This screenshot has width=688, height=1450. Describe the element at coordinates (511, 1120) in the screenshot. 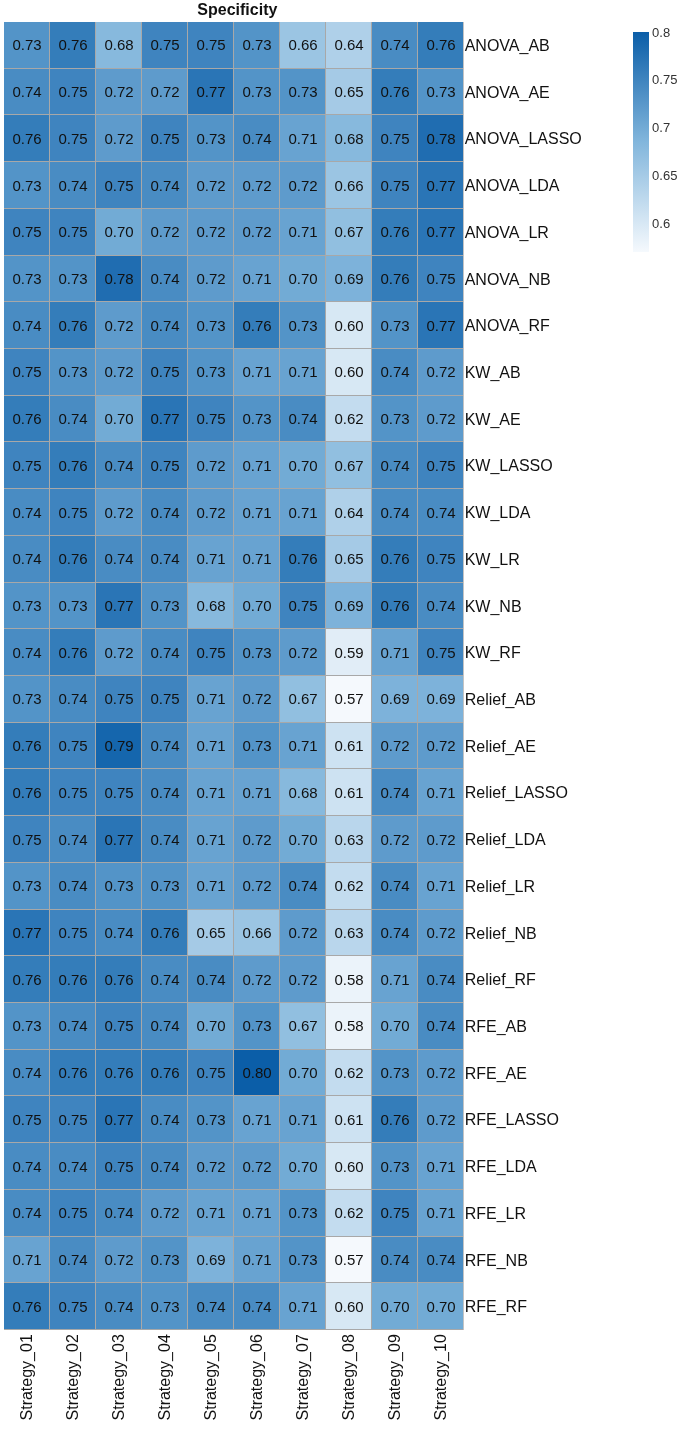

I see `y-tick-label: RFE_LASSO` at that location.